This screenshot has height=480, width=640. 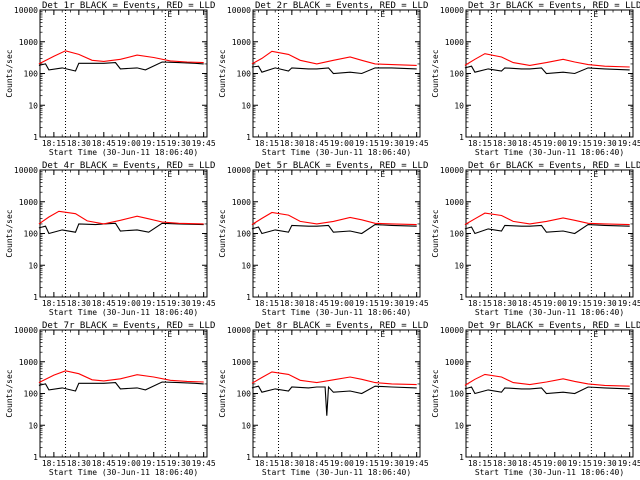 I want to click on chart-title: Det 1r BLACK = Events, RED = LLD, so click(x=128, y=6).